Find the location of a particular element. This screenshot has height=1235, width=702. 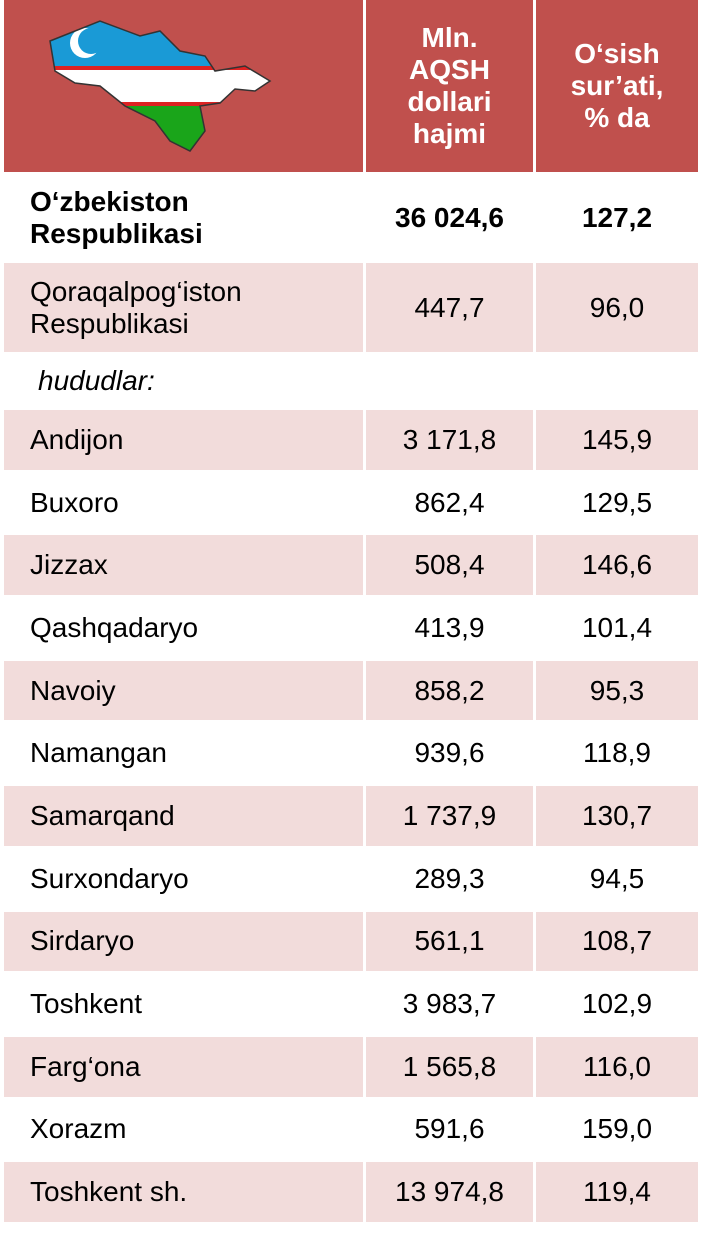

cell: Toshkent is located at coordinates (185, 1004).